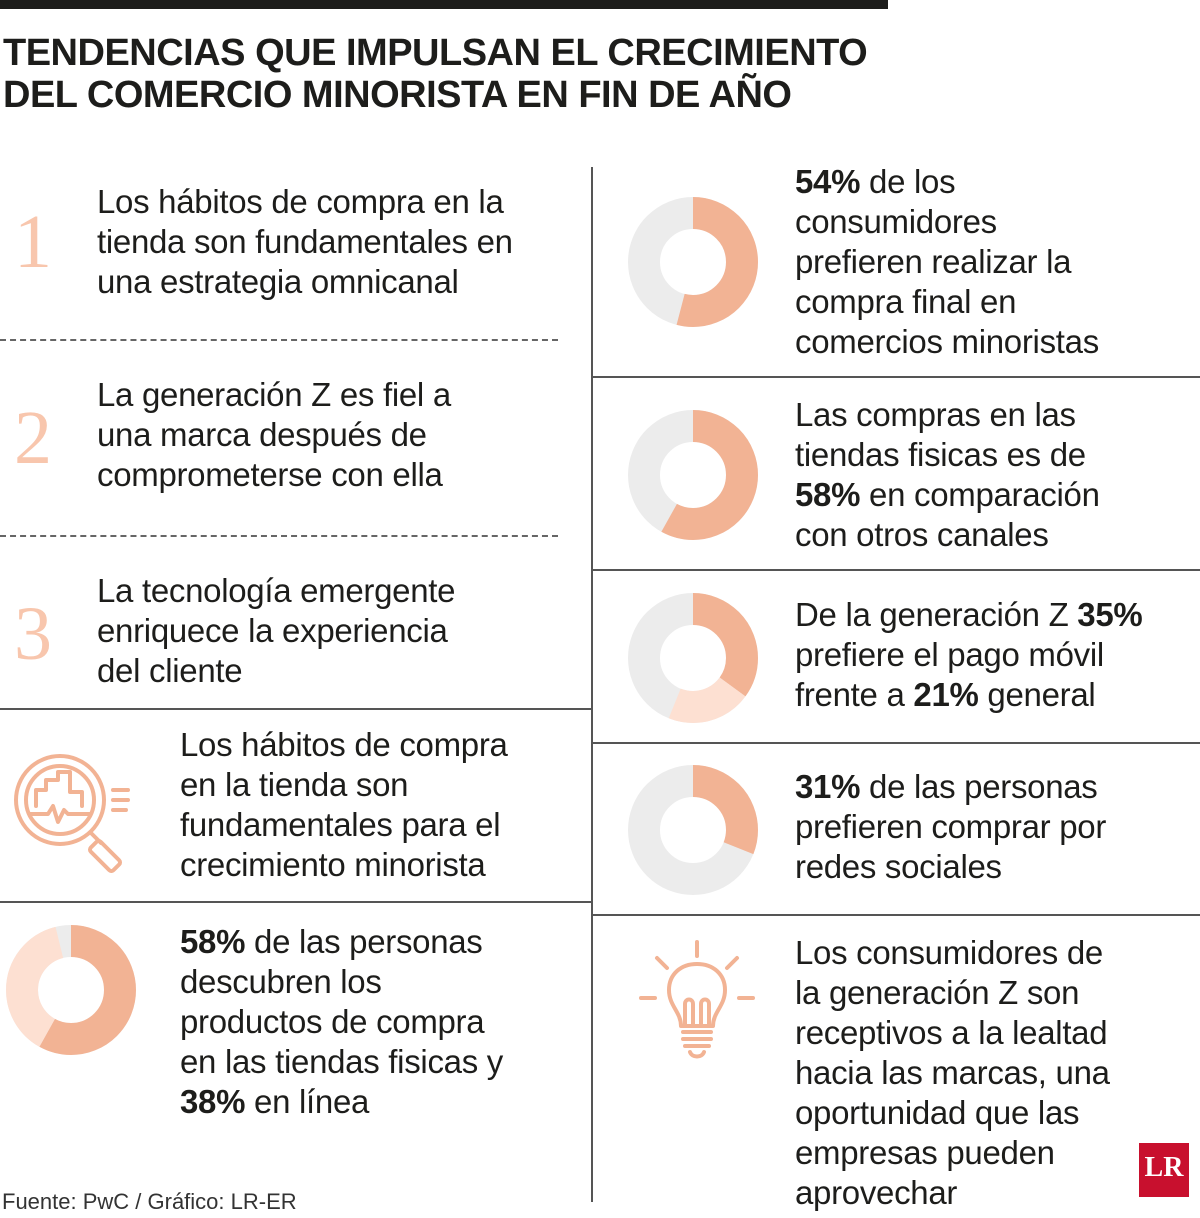 This screenshot has width=1200, height=1218. I want to click on text-line: hacia las marcas, una, so click(952, 1072).